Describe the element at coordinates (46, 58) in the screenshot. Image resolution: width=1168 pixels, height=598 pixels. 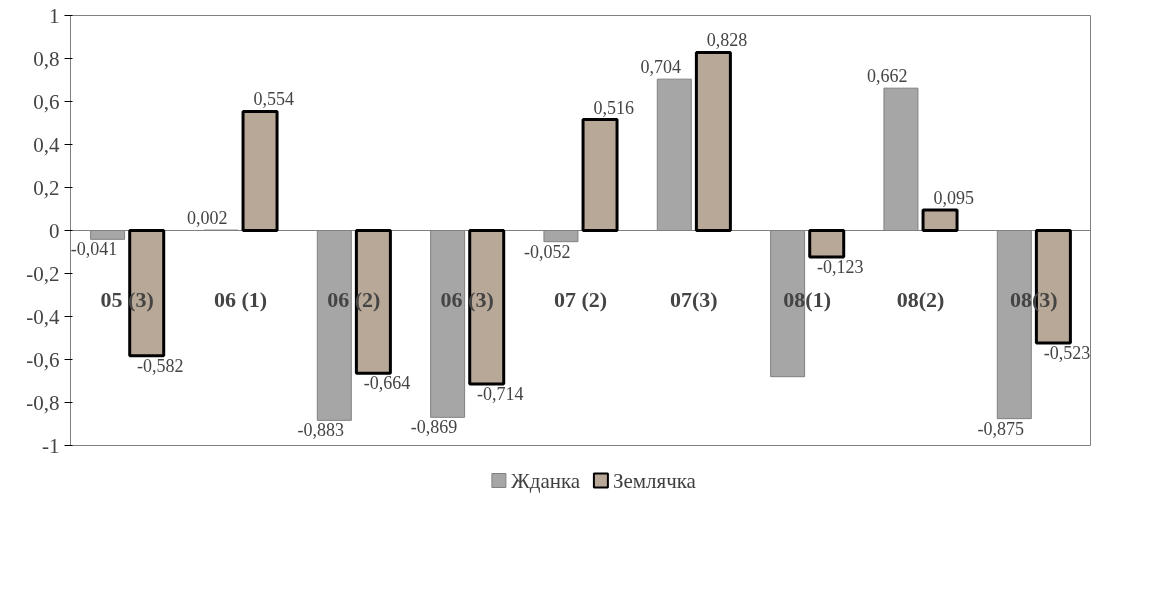
I see `y-tick-label: 0,8` at that location.